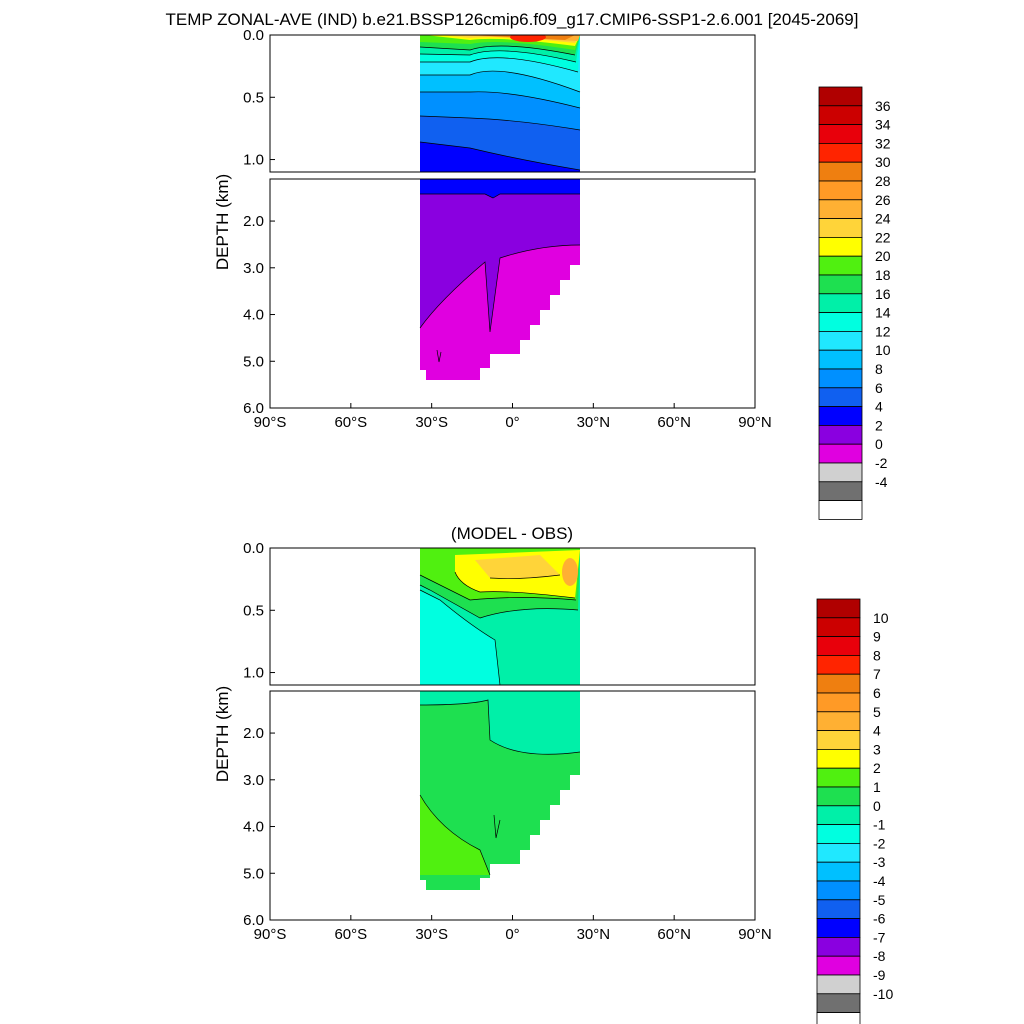 Image resolution: width=1024 pixels, height=1024 pixels. What do you see at coordinates (253, 827) in the screenshot?
I see `y-tick-label: 4.0` at bounding box center [253, 827].